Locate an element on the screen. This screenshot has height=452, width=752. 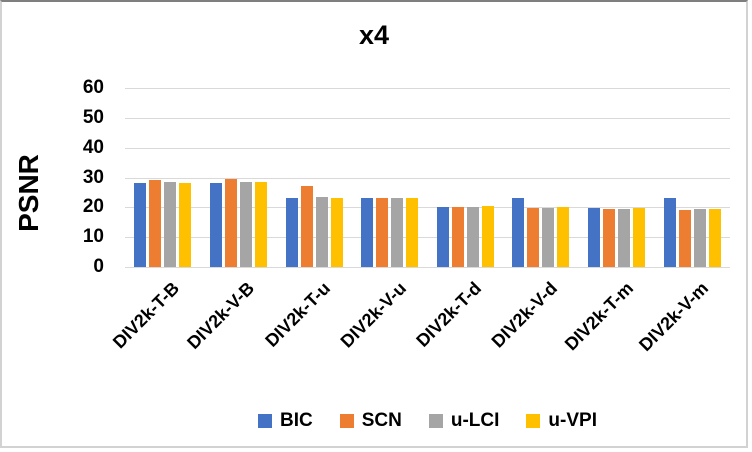
legend-item-SCN: SCN is located at coordinates (370, 421).